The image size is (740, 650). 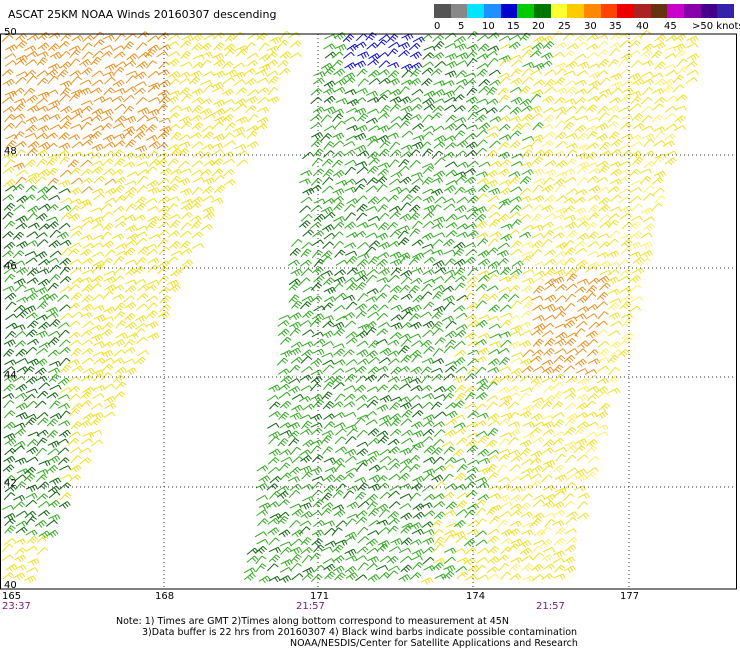 What do you see at coordinates (543, 11) in the screenshot?
I see `legend-swatch` at bounding box center [543, 11].